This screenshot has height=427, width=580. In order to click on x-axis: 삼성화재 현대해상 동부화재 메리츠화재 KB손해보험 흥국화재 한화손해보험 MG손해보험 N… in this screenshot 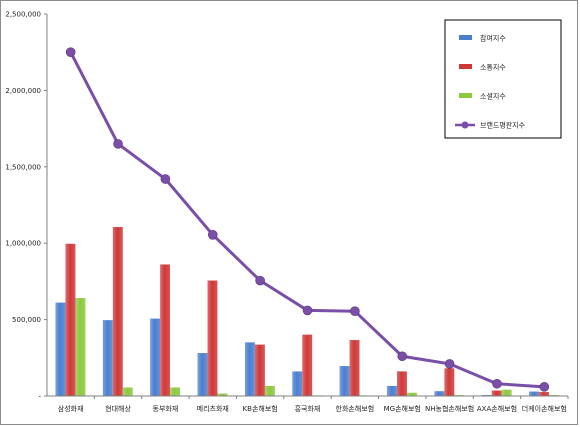, I will do `click(308, 404)`.